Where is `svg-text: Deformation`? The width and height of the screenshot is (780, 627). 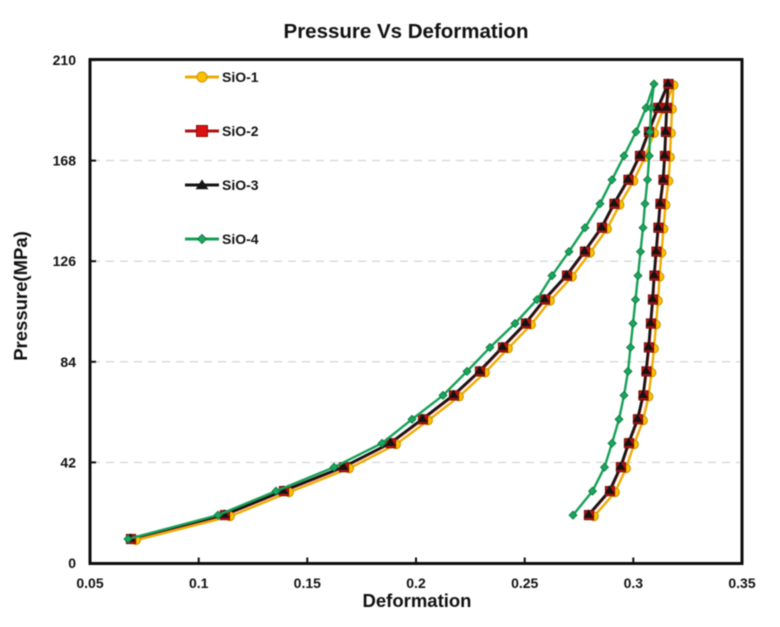
svg-text: Deformation is located at coordinates (417, 600).